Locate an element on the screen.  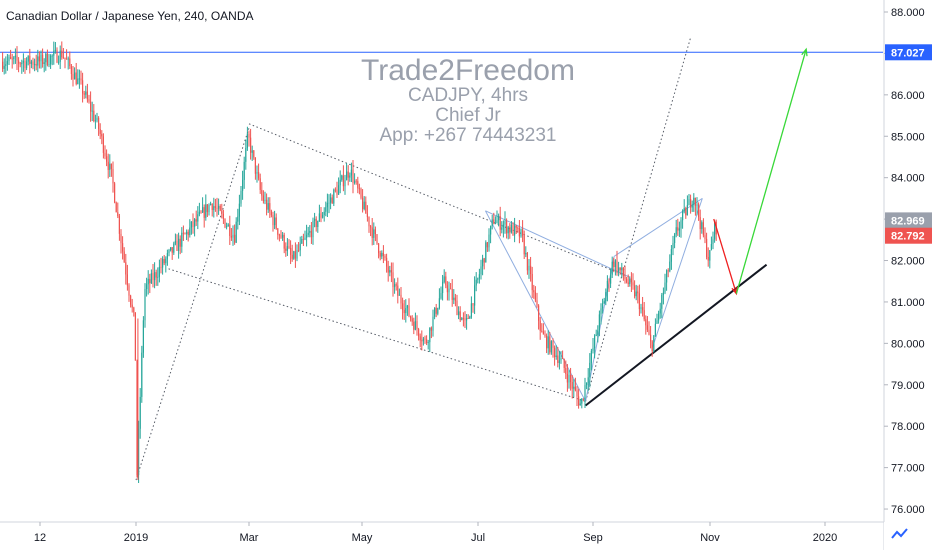
corner-box is located at coordinates (908, 536).